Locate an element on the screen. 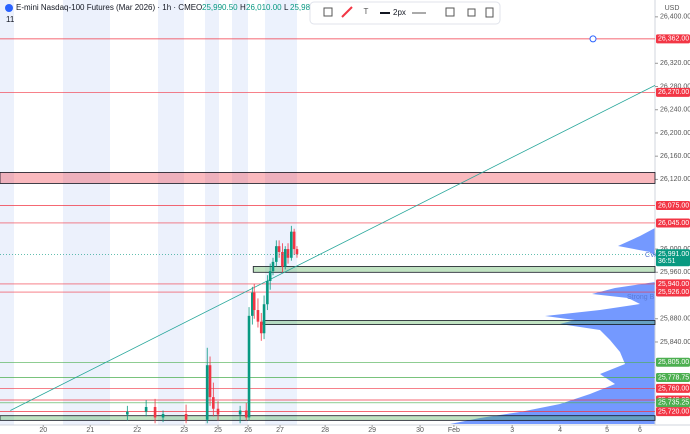 Image resolution: width=690 pixels, height=434 pixels. ohlc-h: 26,010.00 is located at coordinates (264, 7).